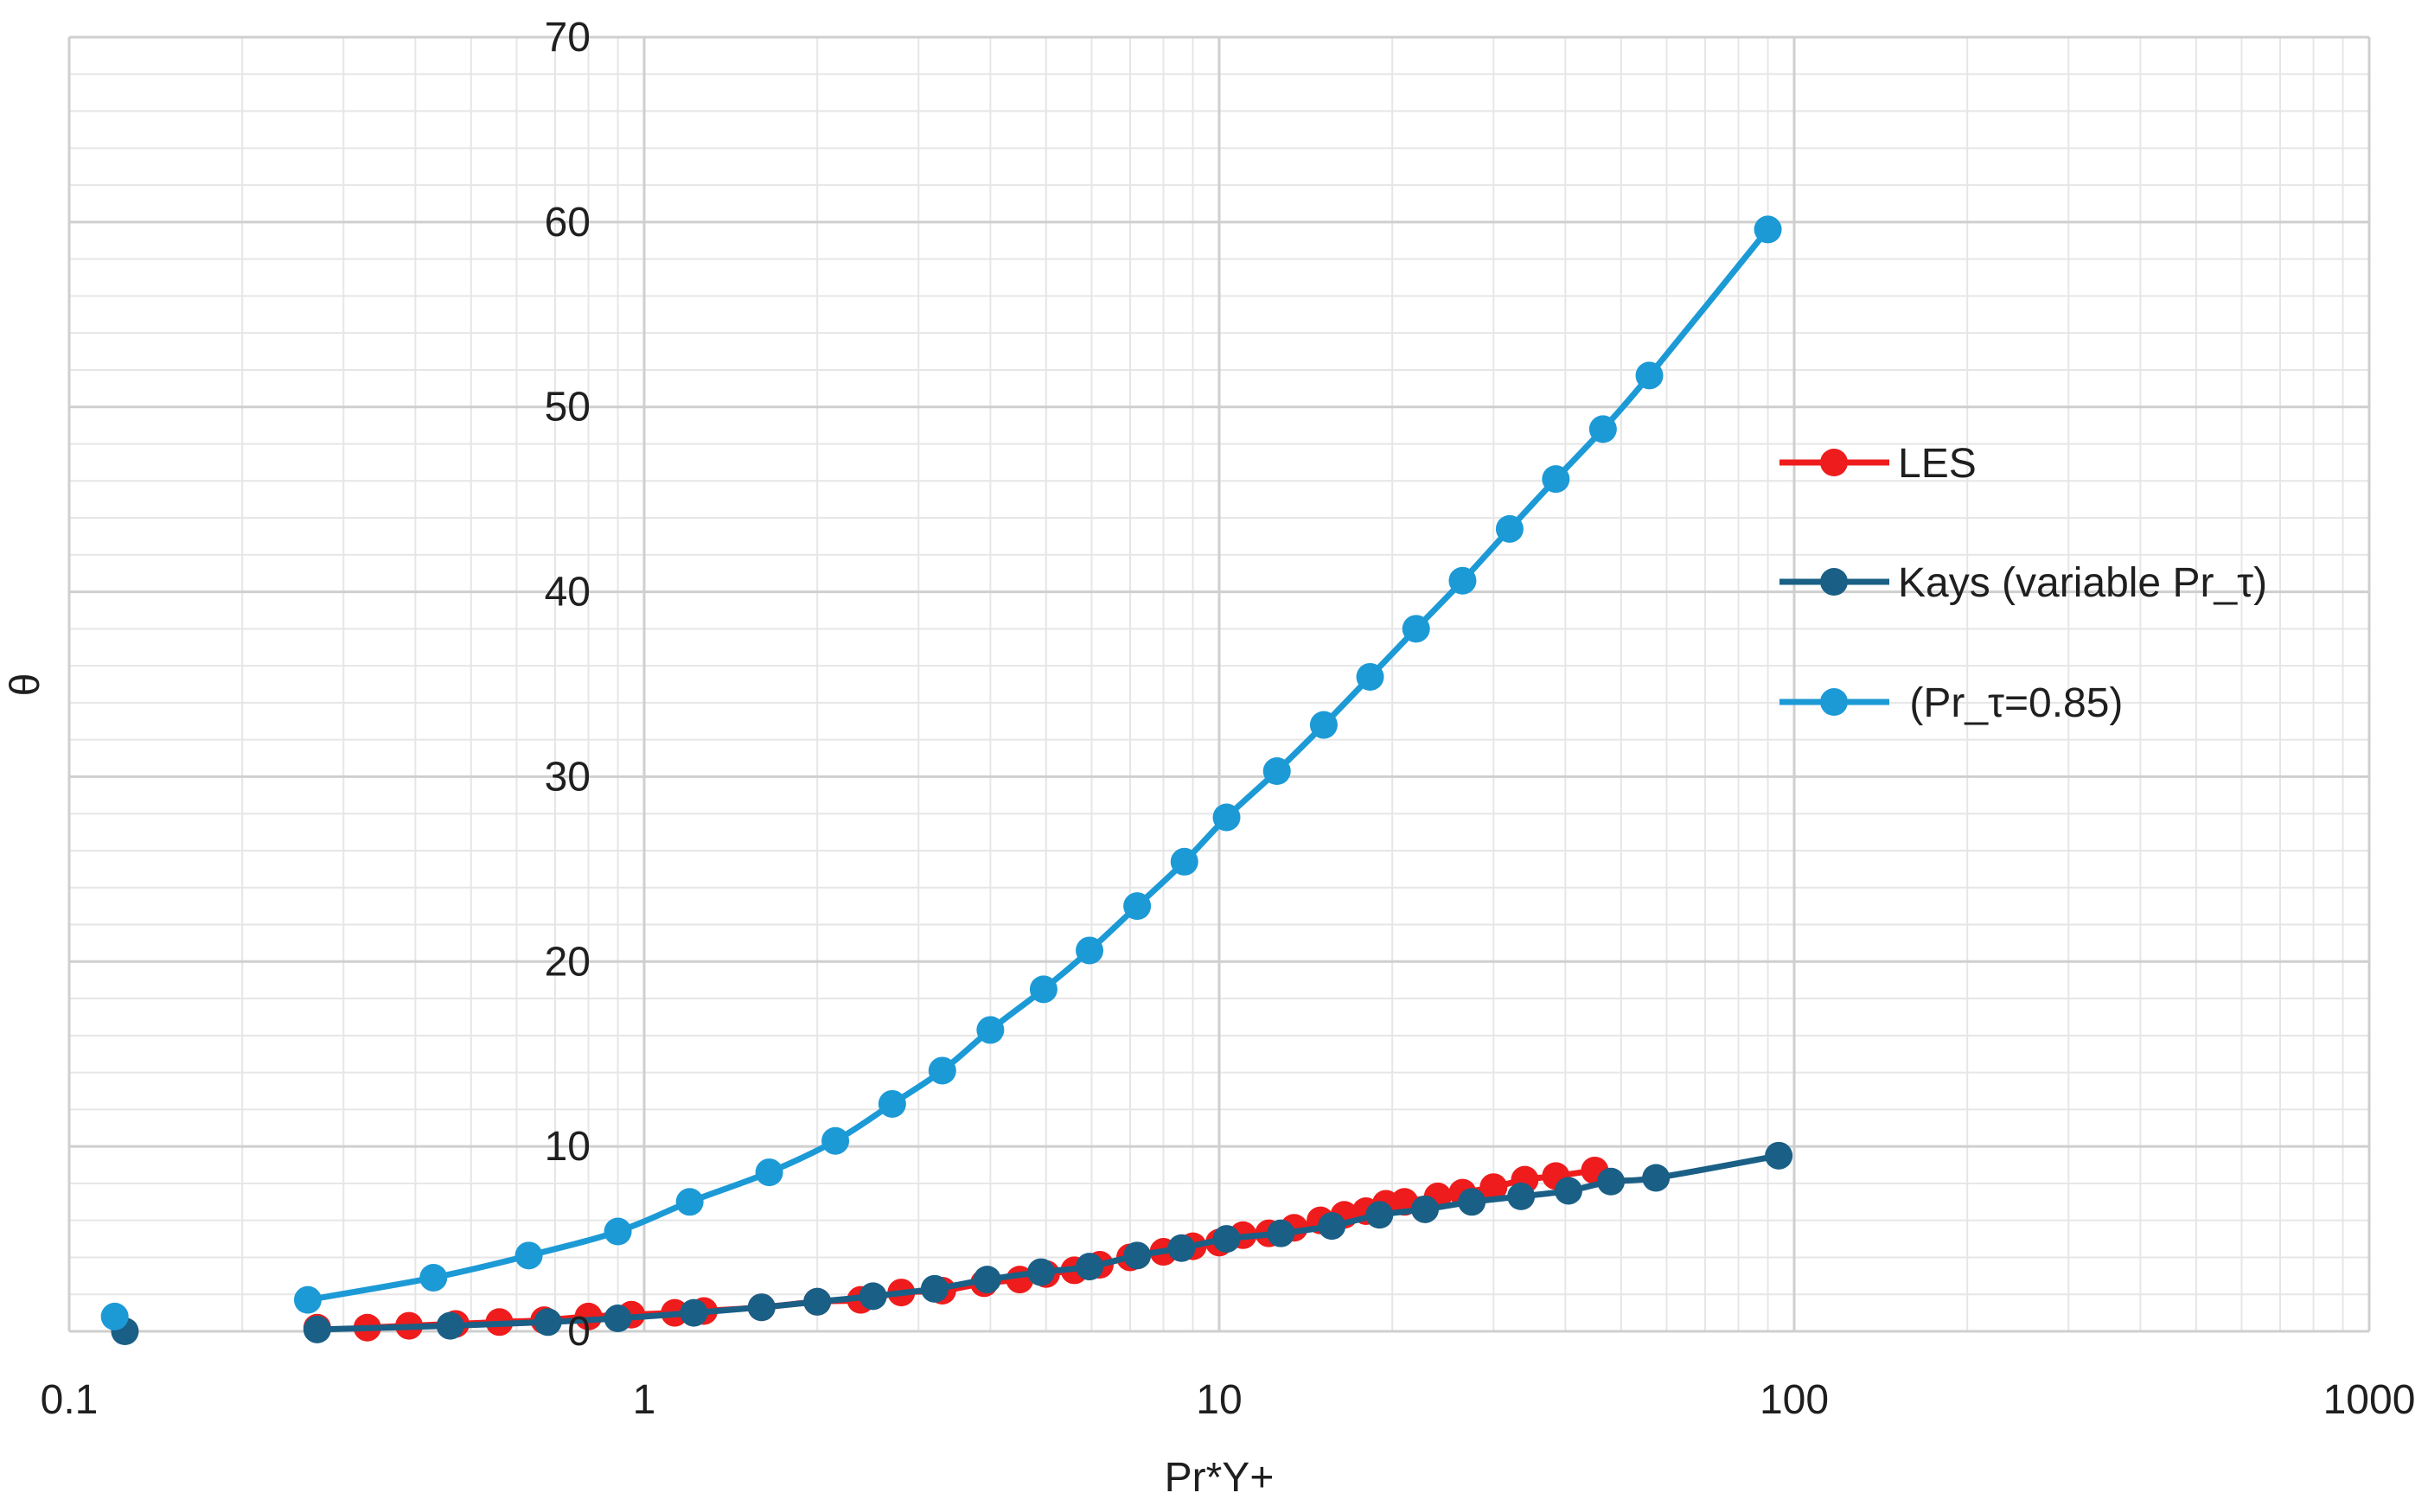 This screenshot has height=1512, width=2428. Describe the element at coordinates (579, 1332) in the screenshot. I see `y-tick-label: 0` at that location.